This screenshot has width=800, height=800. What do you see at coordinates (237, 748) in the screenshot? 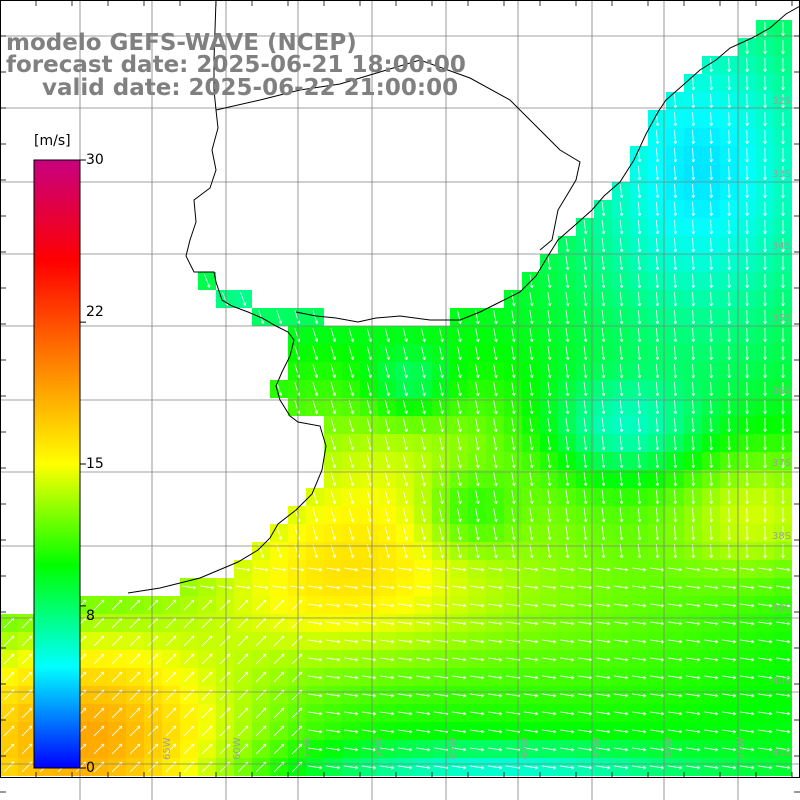
I see `lon-label: 60W` at bounding box center [237, 748].